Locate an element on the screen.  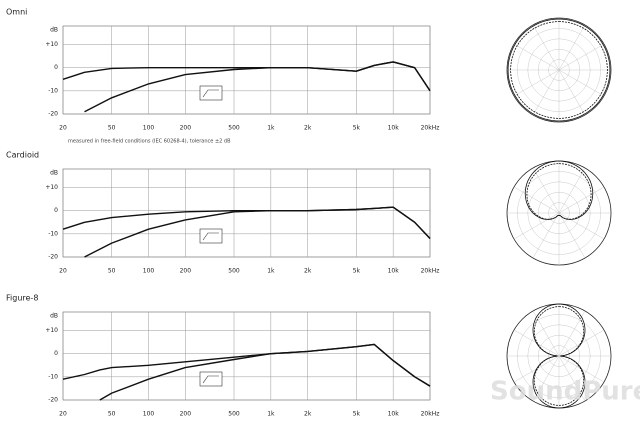
chart-title: Cardioid is located at coordinates (22, 155).